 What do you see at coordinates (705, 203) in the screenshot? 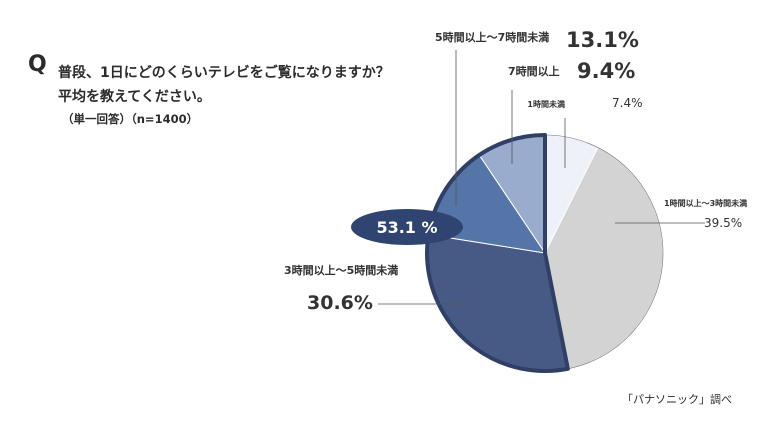
I see `slice-label-1to3: 1時間以上～3時間未満` at bounding box center [705, 203].